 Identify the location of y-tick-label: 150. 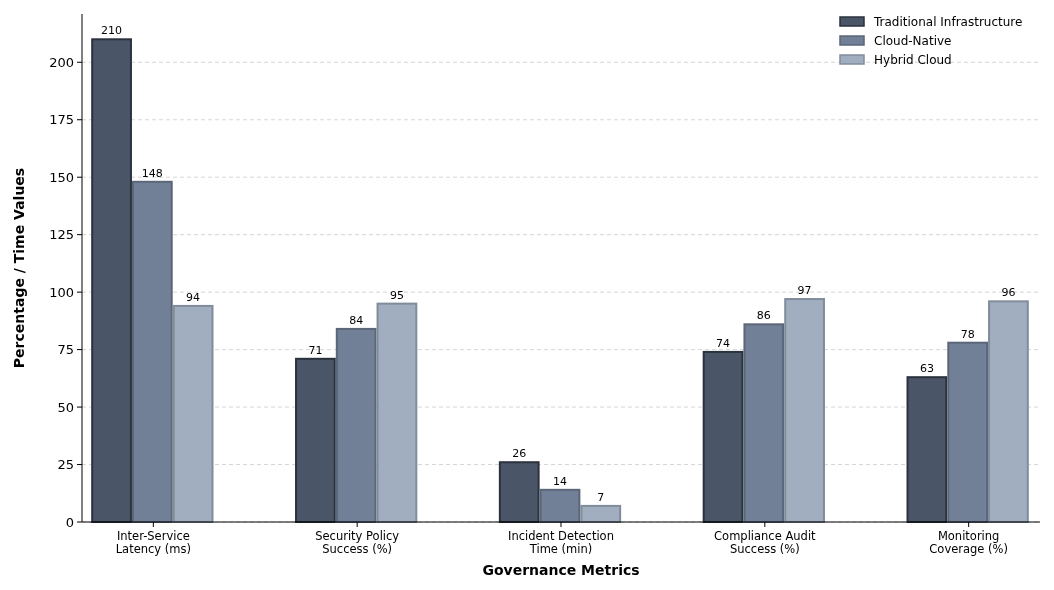
(61, 177).